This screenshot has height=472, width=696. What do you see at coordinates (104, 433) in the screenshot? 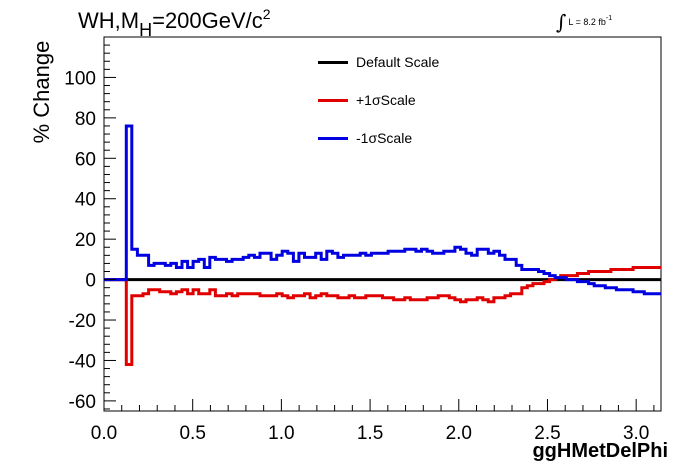
I see `x-tick-label: 0.0` at bounding box center [104, 433].